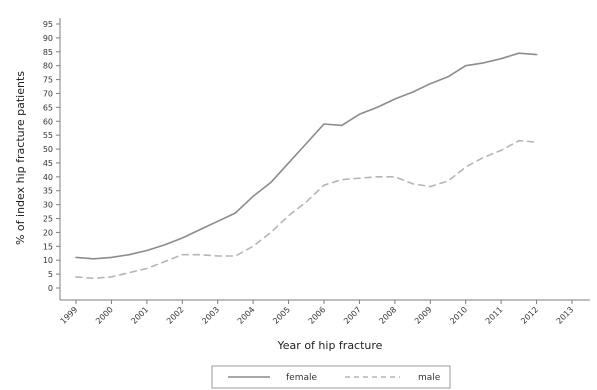 The height and width of the screenshot is (390, 597). What do you see at coordinates (50, 274) in the screenshot?
I see `y-tick-label: 5` at bounding box center [50, 274].